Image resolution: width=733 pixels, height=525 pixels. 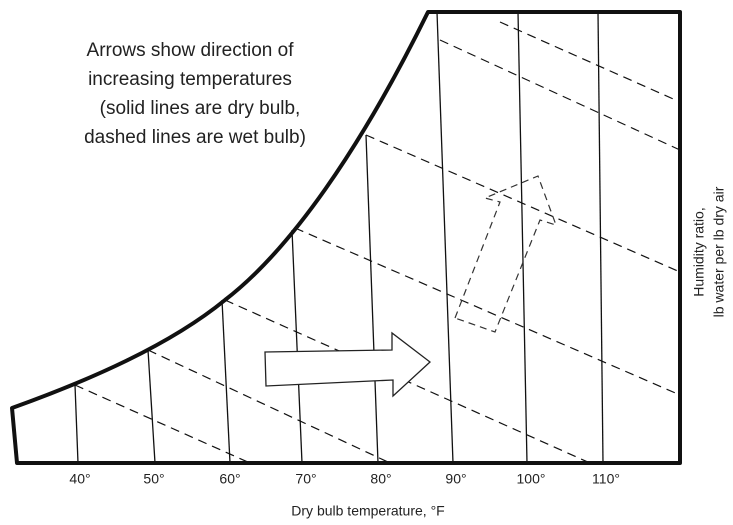 What do you see at coordinates (719, 251) in the screenshot?
I see `y-axis-label: lb water per lb dry air` at bounding box center [719, 251].